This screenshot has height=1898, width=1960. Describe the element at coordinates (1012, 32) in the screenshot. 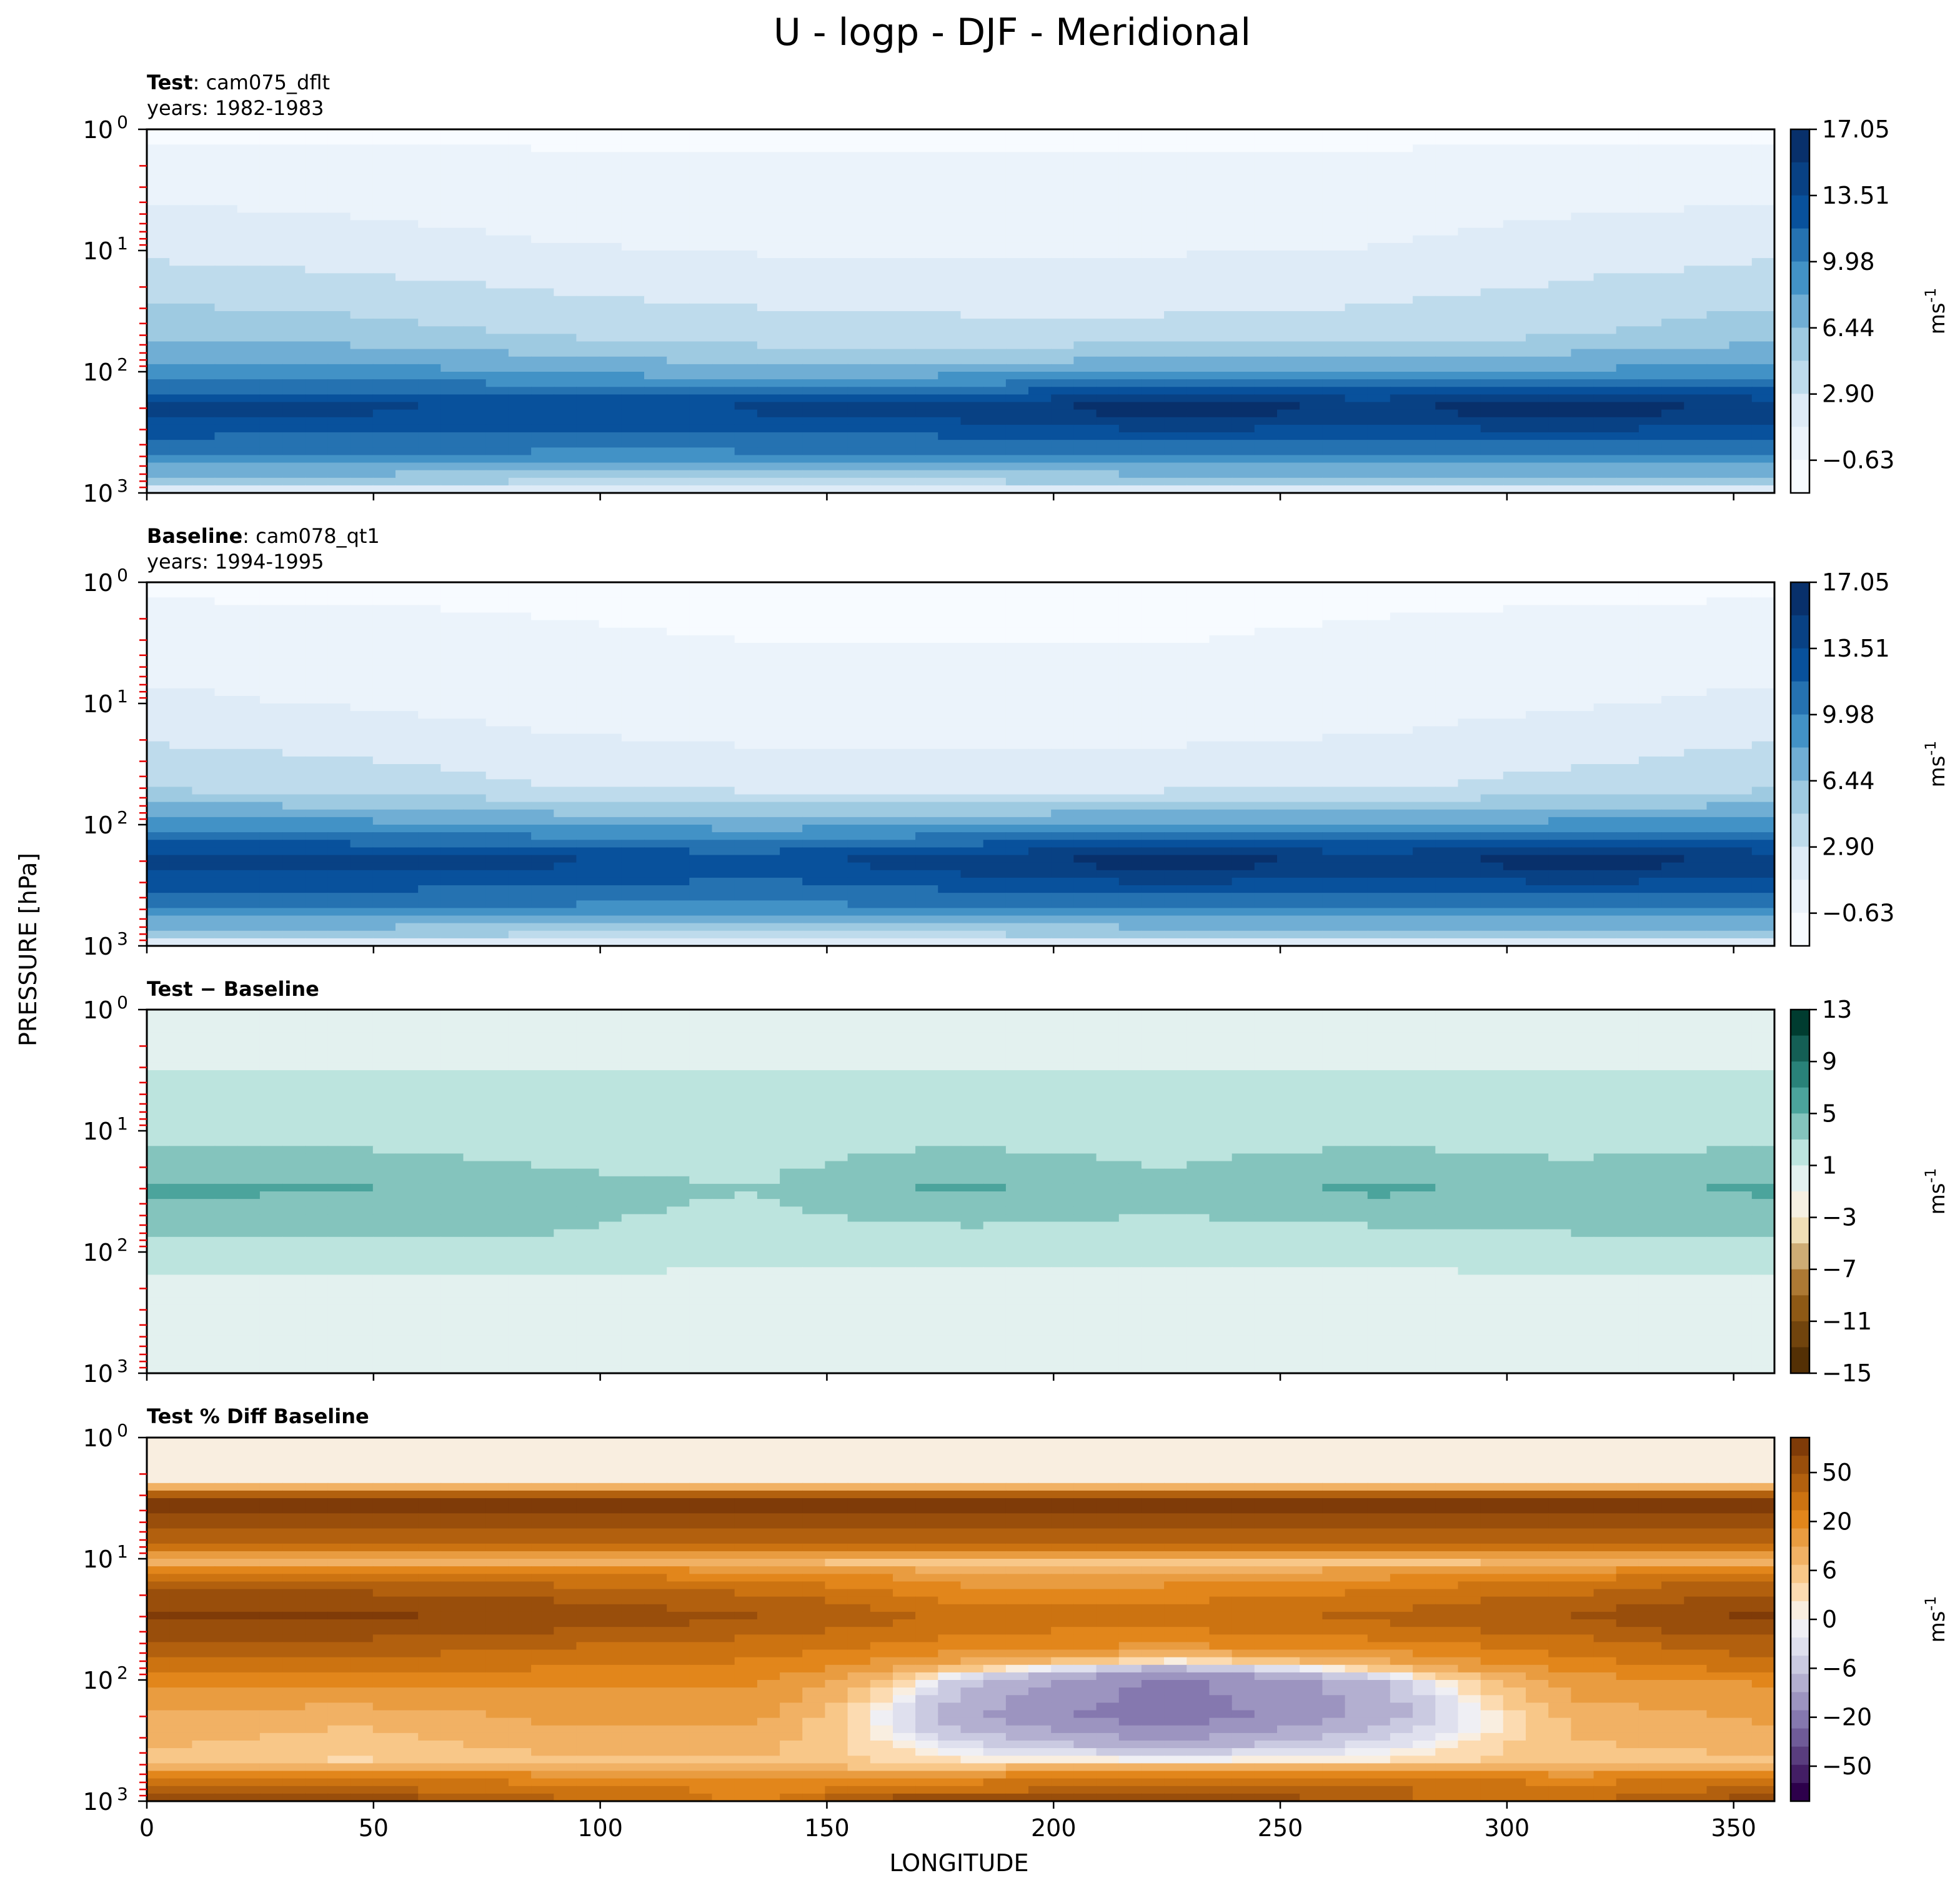

I see `figure-title: U - logp - DJF - Meridional` at that location.